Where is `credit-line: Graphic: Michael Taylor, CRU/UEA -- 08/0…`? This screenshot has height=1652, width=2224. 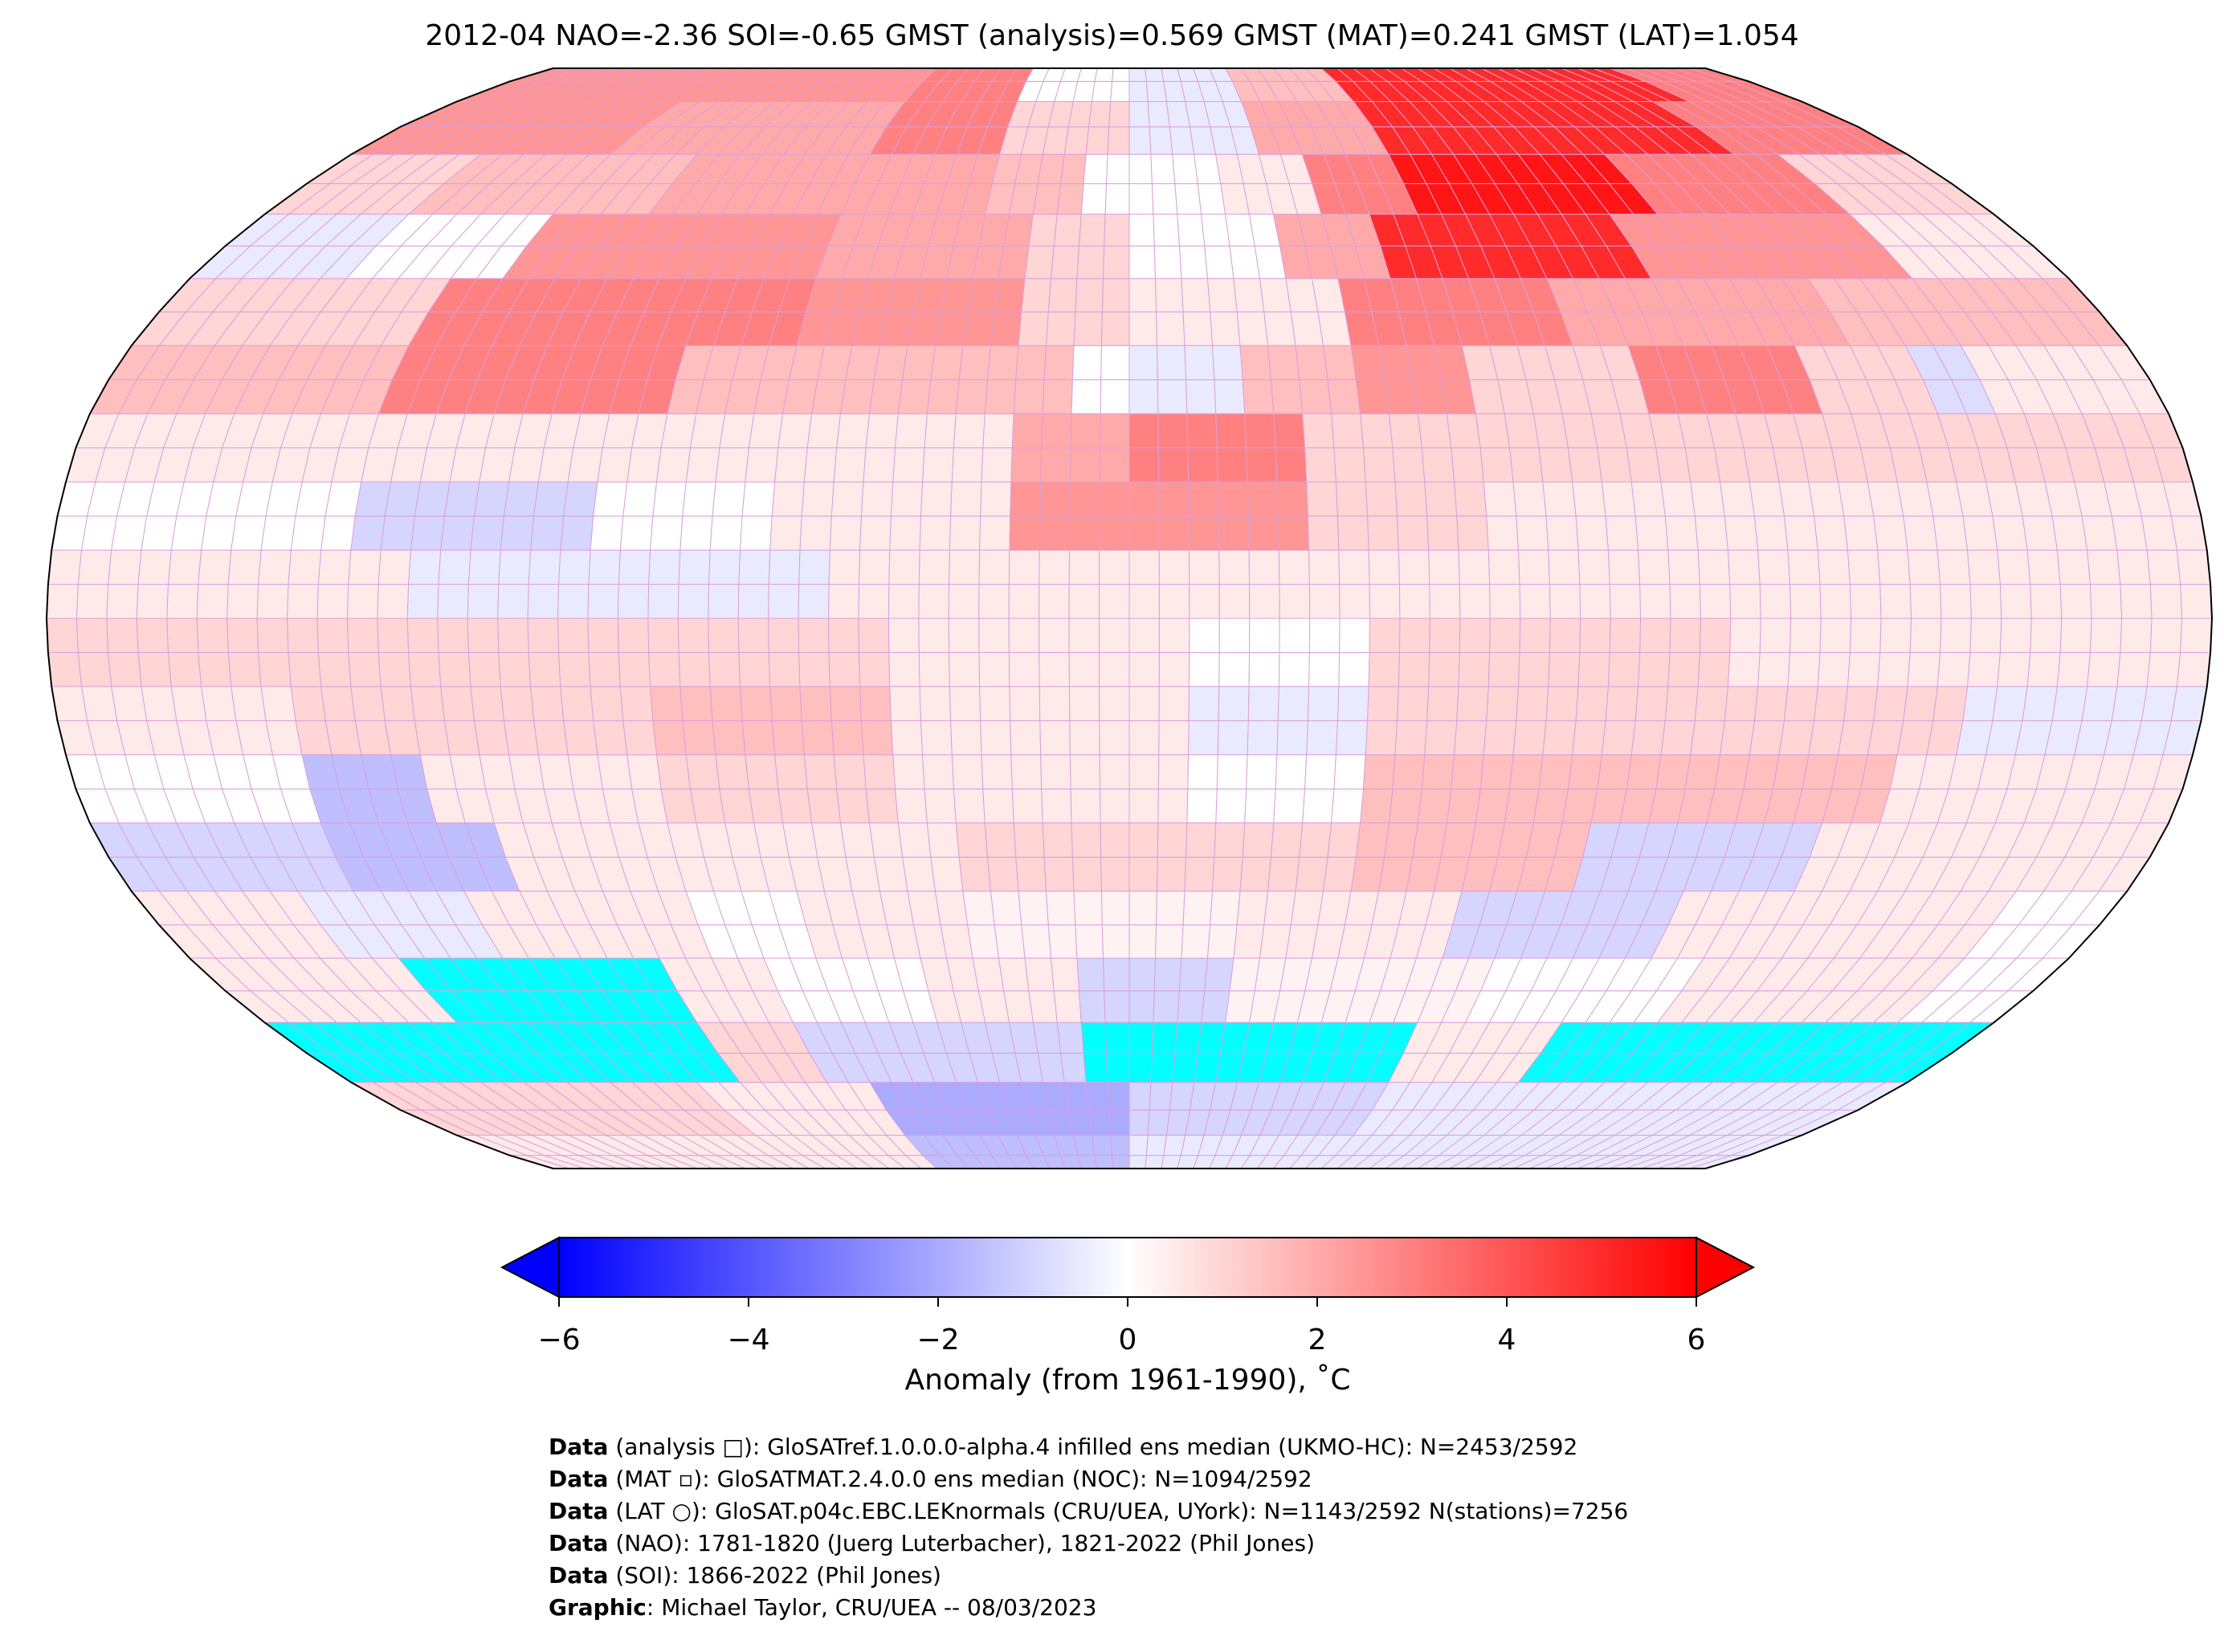 credit-line: Graphic: Michael Taylor, CRU/UEA -- 08/0… is located at coordinates (823, 1607).